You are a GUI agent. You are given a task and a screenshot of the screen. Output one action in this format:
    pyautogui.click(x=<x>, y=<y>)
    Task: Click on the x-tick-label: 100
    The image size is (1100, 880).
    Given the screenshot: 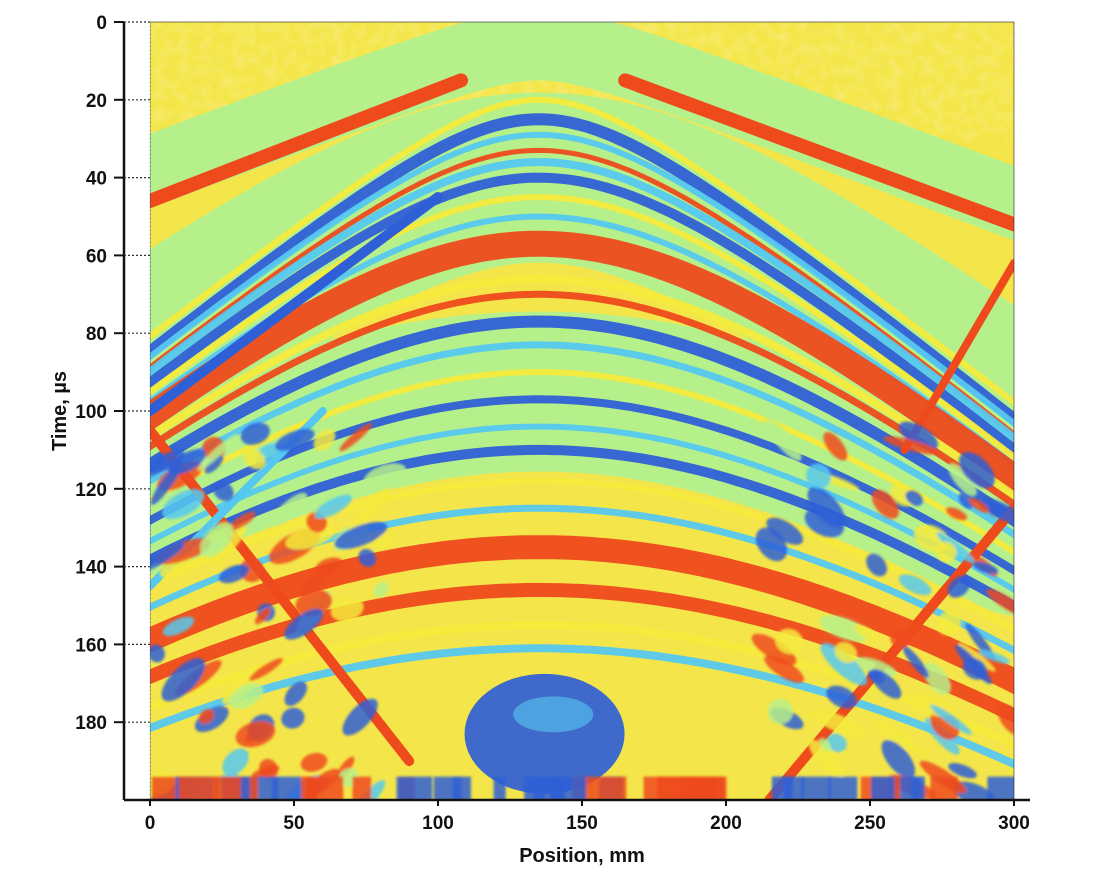 What is the action you would take?
    pyautogui.click(x=438, y=823)
    